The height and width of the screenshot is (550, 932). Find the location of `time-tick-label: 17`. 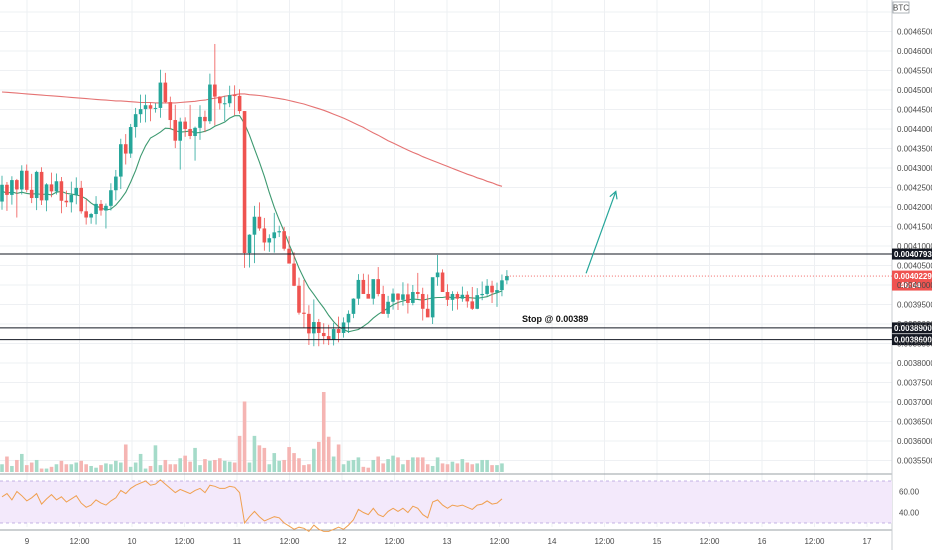

time-tick-label: 17 is located at coordinates (867, 541).